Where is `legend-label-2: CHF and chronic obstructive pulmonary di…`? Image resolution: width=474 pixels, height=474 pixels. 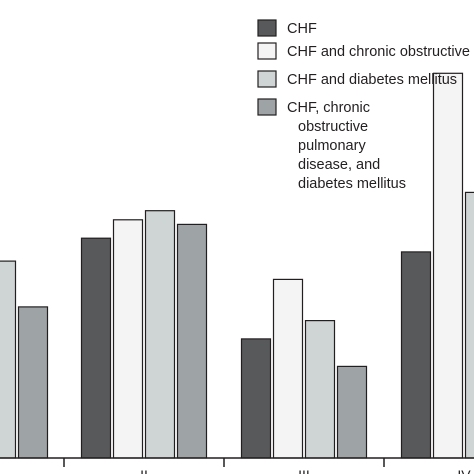
legend-label-2: CHF and chronic obstructive pulmonary di… is located at coordinates (380, 52).